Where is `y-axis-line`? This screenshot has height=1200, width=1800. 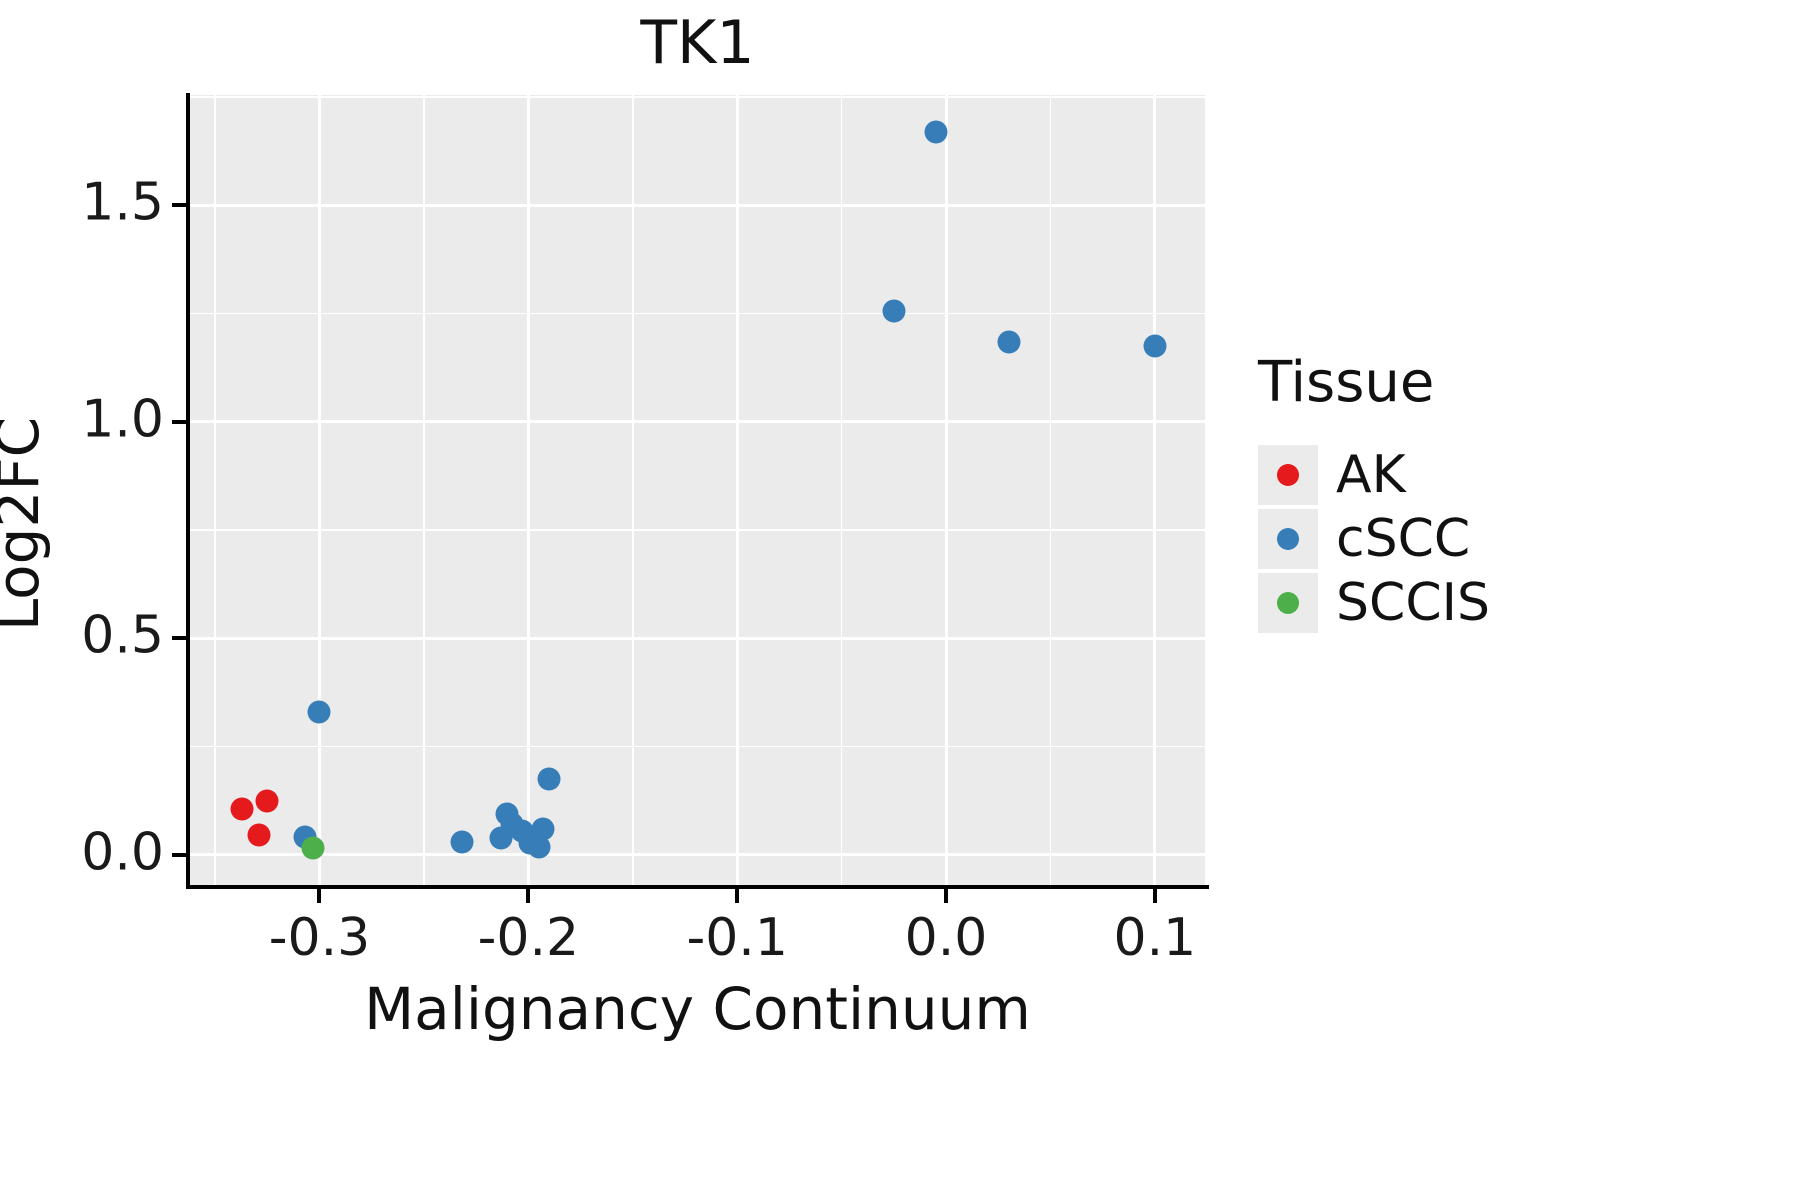
y-axis-line is located at coordinates (188, 490).